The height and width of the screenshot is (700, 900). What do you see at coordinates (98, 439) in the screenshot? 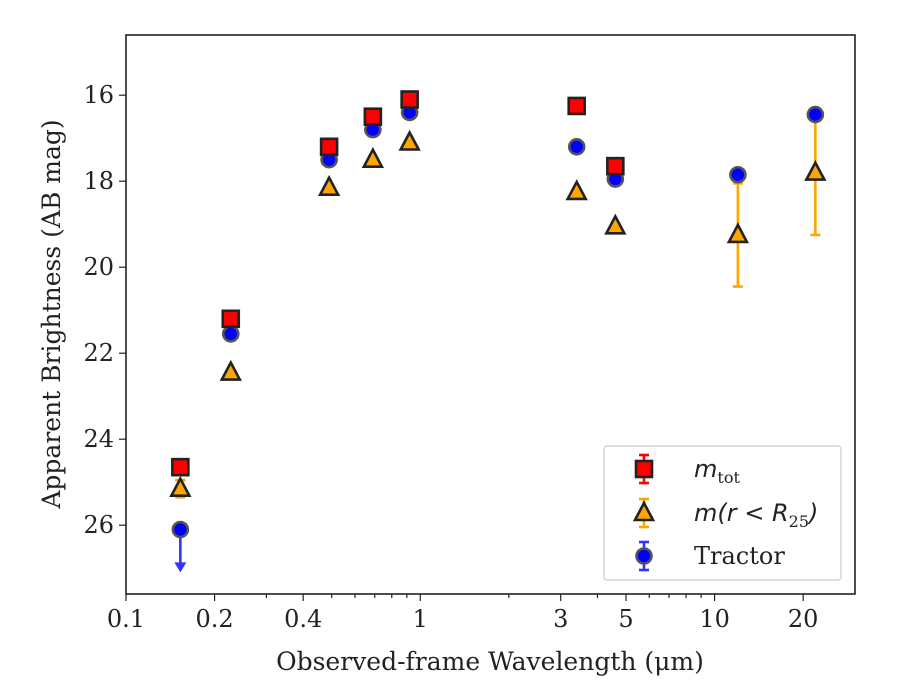
I see `y-tick-label: 24` at bounding box center [98, 439].